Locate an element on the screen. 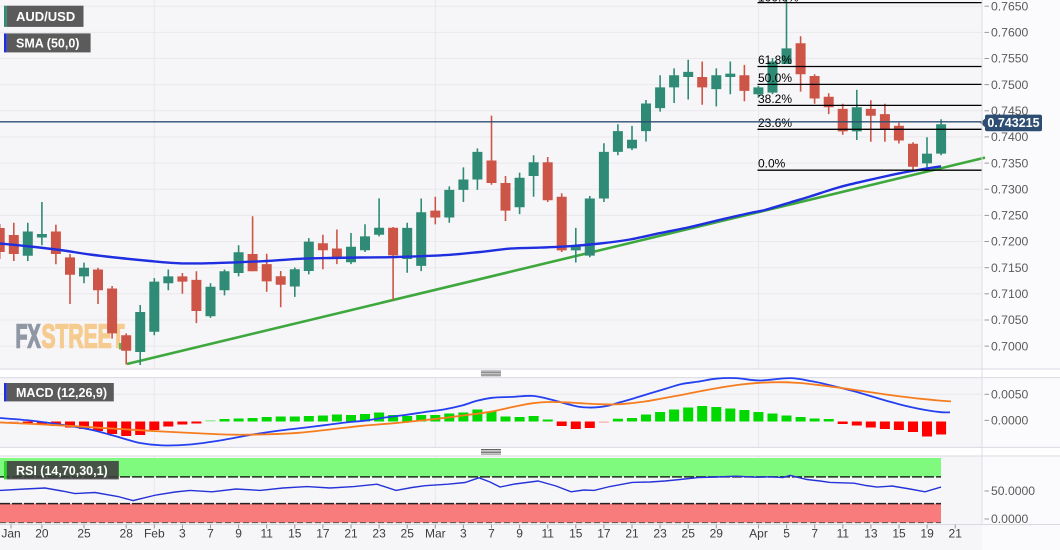  svg-text: STREET is located at coordinates (83, 337).